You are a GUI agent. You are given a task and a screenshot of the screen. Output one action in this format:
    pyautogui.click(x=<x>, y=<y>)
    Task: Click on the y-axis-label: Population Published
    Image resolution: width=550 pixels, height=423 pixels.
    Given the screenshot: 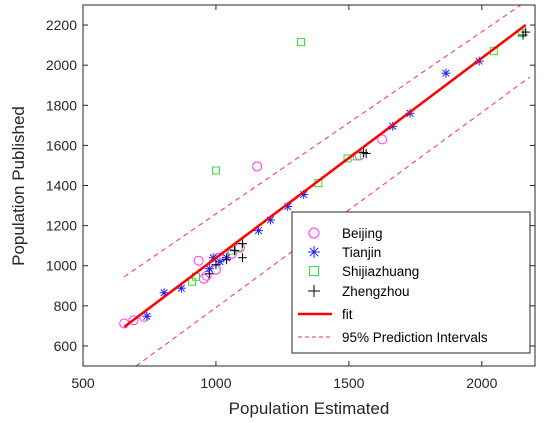 What is the action you would take?
    pyautogui.click(x=18, y=186)
    